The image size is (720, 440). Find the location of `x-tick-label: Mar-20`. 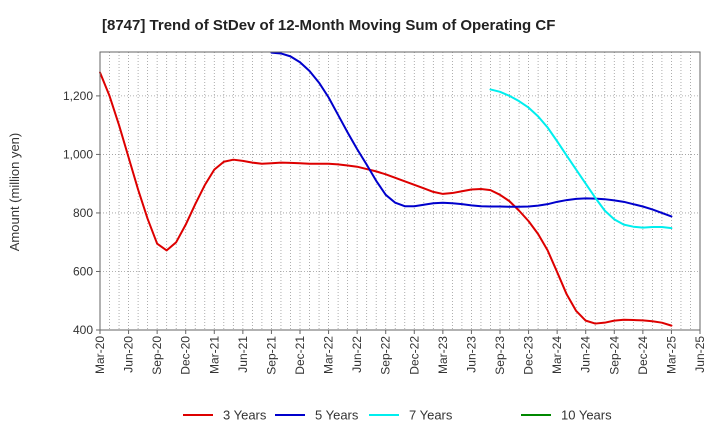

x-tick-label: Mar-20 is located at coordinates (100, 355).